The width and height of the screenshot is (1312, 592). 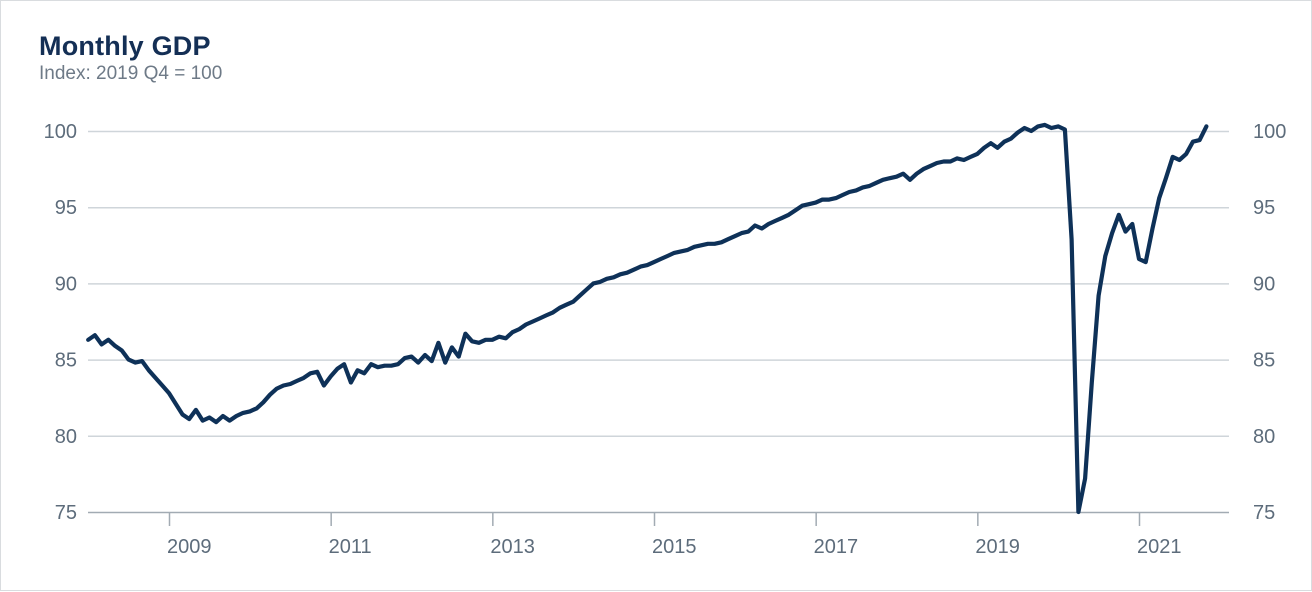 What do you see at coordinates (125, 46) in the screenshot?
I see `chart-title: Monthly GDP` at bounding box center [125, 46].